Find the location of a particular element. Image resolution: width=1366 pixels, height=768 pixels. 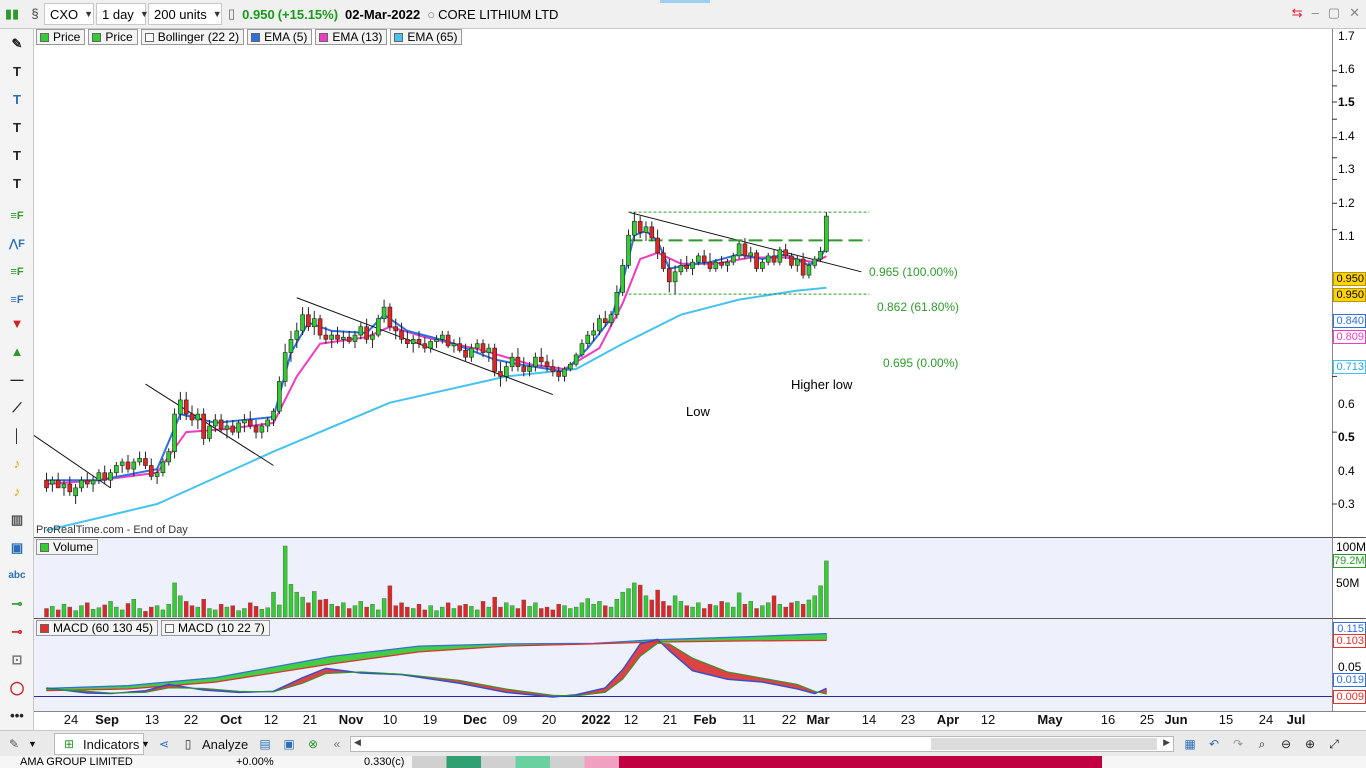

share-button: ⋖ is located at coordinates (164, 744).